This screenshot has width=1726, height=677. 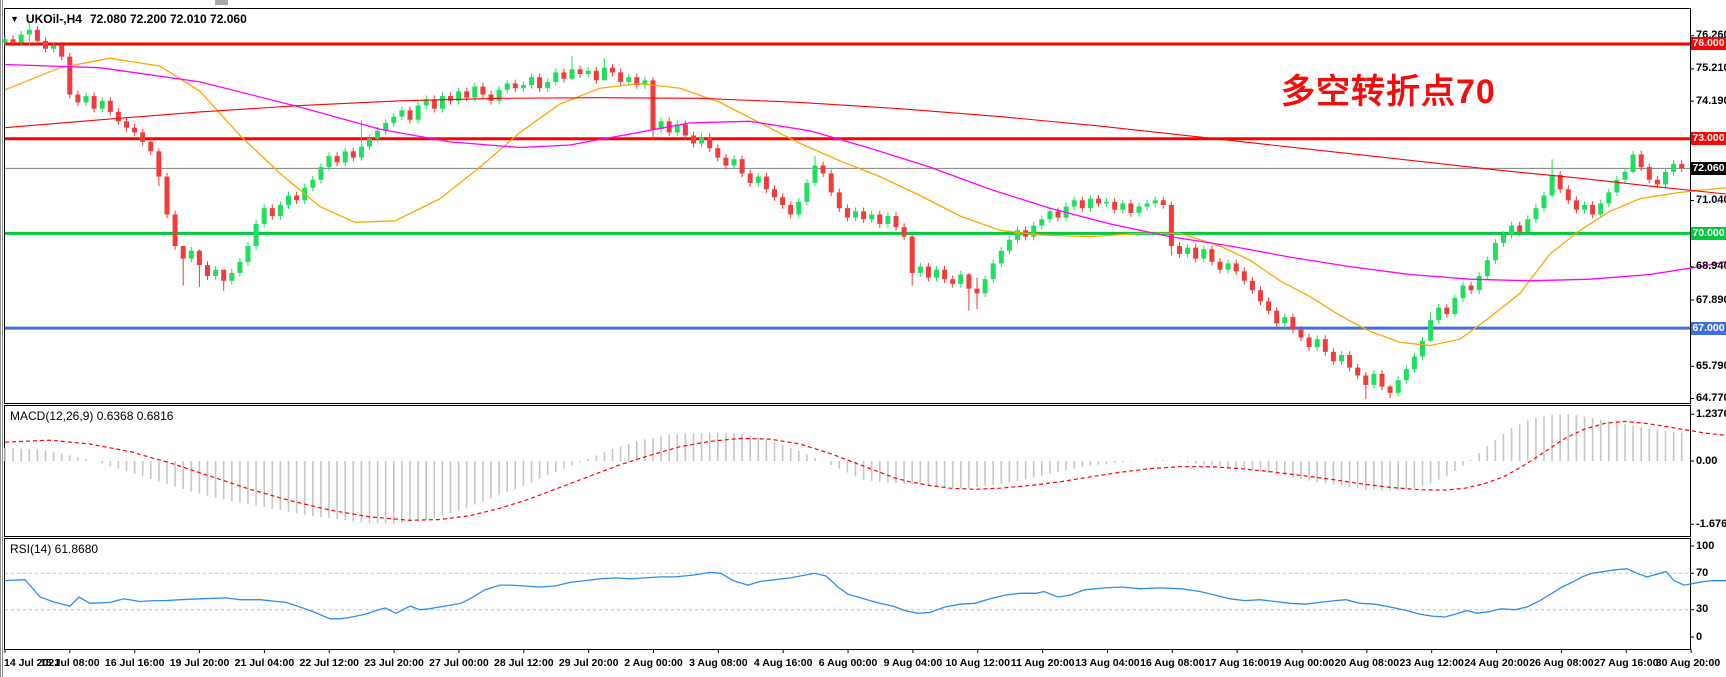 What do you see at coordinates (221, 2) in the screenshot?
I see `window-chrome-notch` at bounding box center [221, 2].